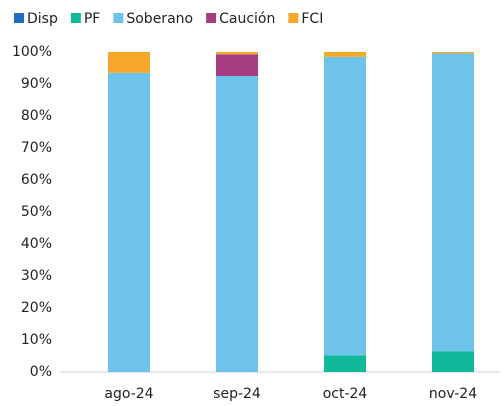 Image resolution: width=504 pixels, height=406 pixels. I want to click on y-tick-label: 80%, so click(36, 116).